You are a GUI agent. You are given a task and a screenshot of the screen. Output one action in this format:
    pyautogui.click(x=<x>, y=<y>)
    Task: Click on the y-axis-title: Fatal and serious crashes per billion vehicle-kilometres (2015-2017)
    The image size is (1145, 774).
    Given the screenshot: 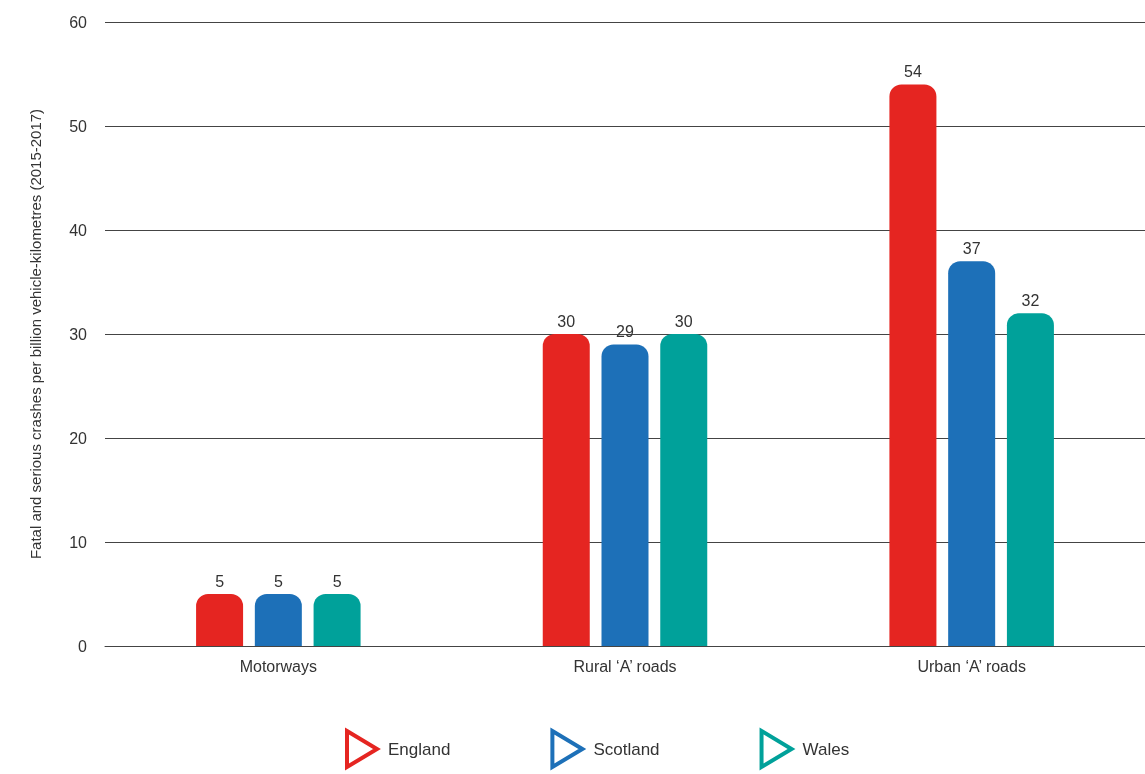 What is the action you would take?
    pyautogui.click(x=35, y=334)
    